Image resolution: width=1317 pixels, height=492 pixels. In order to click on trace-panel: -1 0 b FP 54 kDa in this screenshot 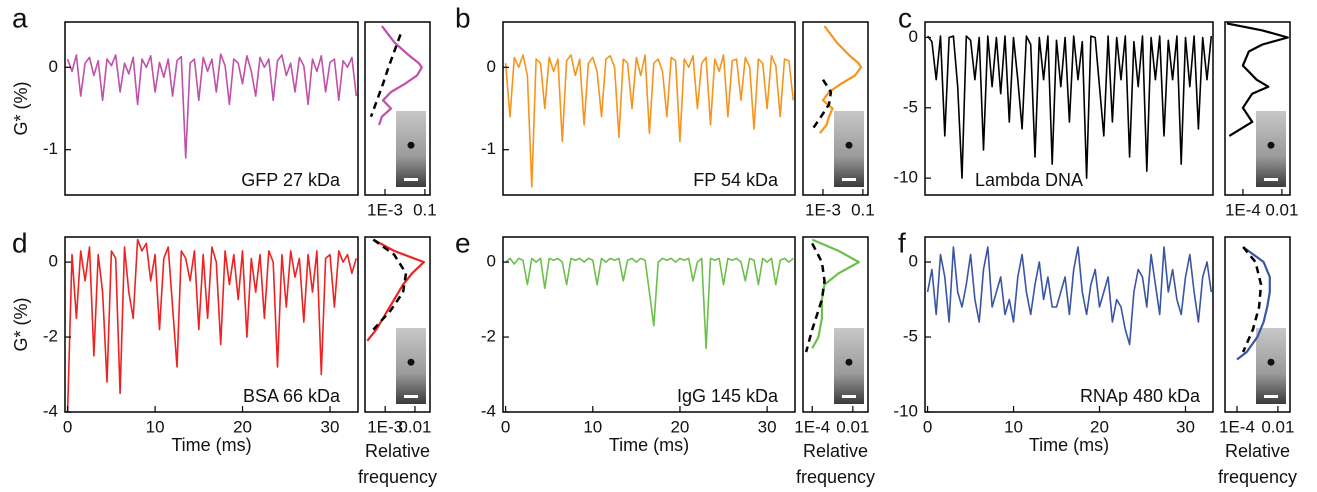, I will do `click(625, 99)`.